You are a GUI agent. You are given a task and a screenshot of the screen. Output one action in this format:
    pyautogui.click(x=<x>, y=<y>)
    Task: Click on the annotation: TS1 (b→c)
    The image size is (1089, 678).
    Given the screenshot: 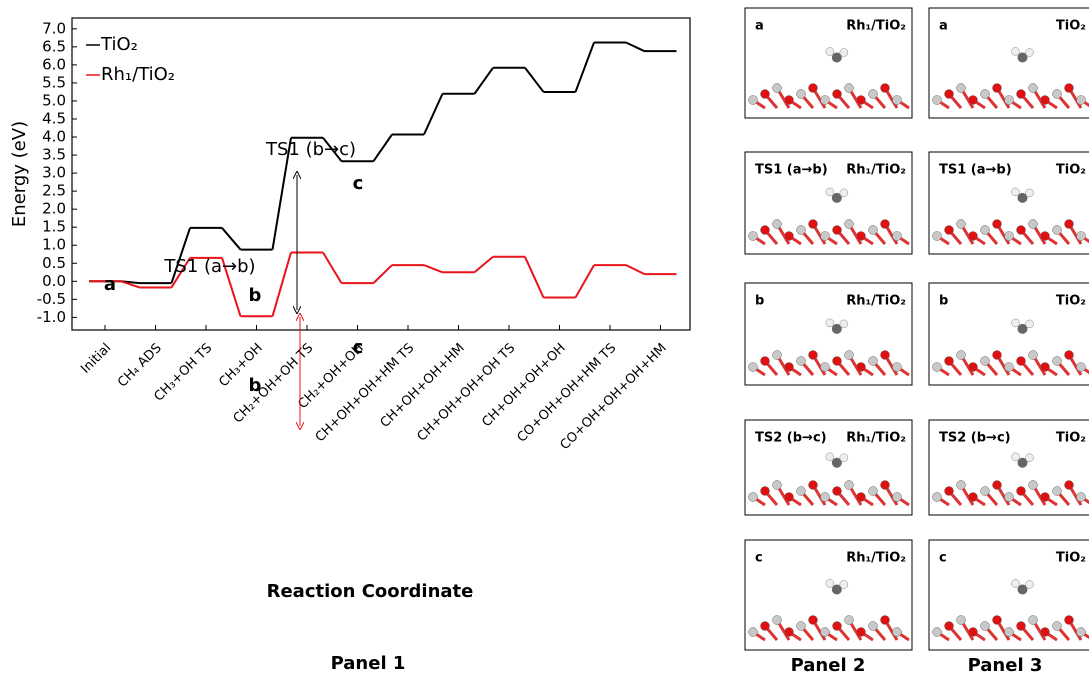 What is the action you would take?
    pyautogui.click(x=310, y=149)
    